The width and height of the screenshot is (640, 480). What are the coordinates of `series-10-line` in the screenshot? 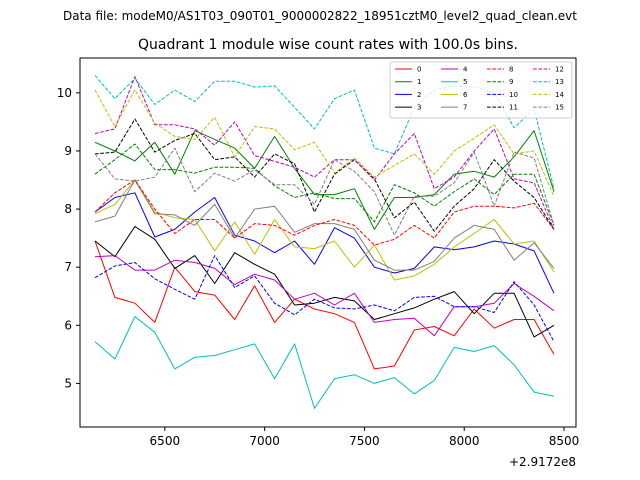 It's located at (324, 298).